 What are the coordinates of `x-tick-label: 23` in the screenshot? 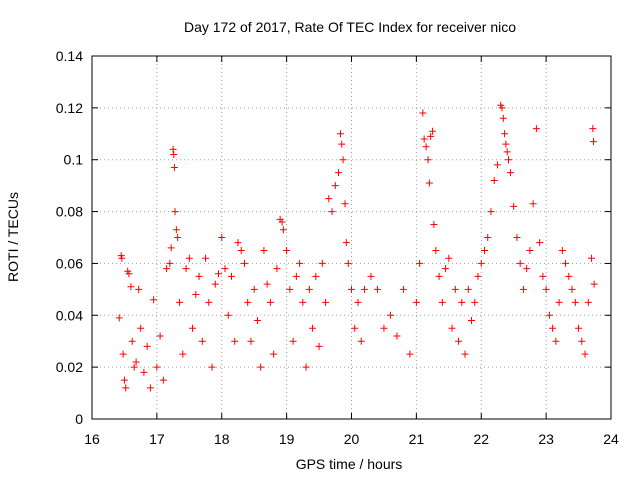 It's located at (546, 439).